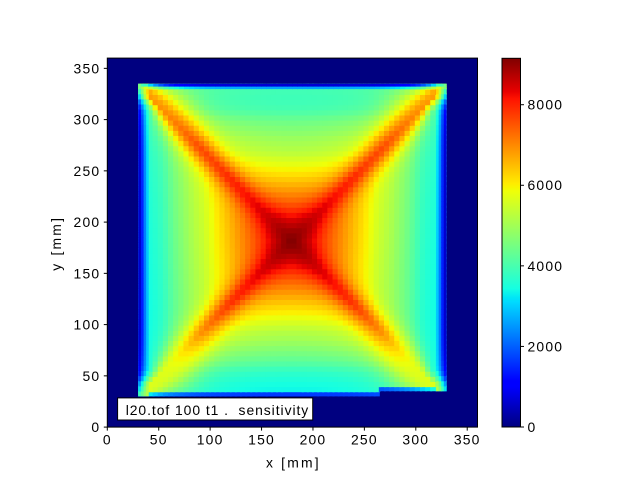  What do you see at coordinates (546, 105) in the screenshot?
I see `svg-text: 8000` at bounding box center [546, 105].